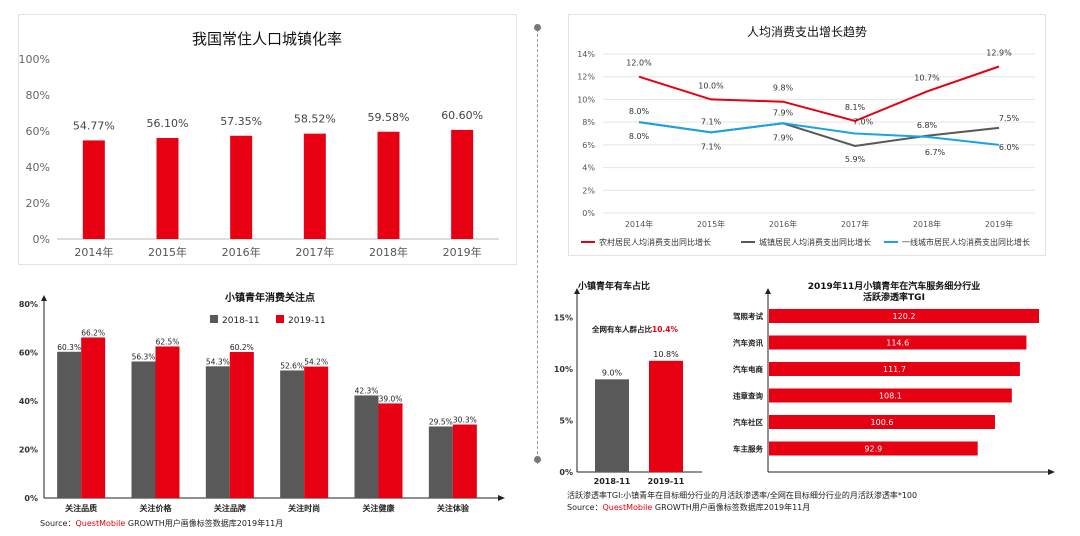 The width and height of the screenshot is (1080, 536). I want to click on legend-label: 城镇居民人均消费支出同比增长, so click(815, 242).